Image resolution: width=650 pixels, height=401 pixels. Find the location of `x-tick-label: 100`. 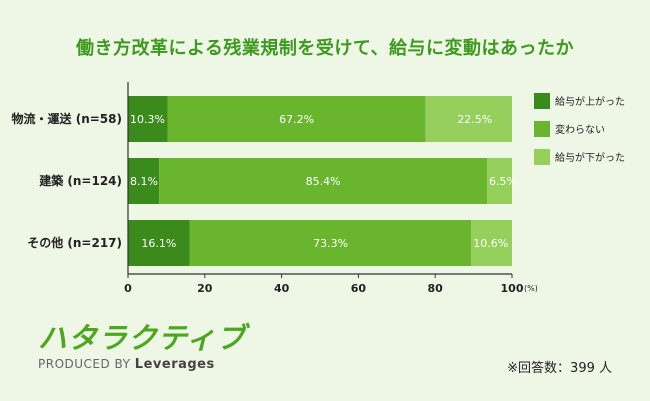

x-tick-label: 100 is located at coordinates (512, 288).